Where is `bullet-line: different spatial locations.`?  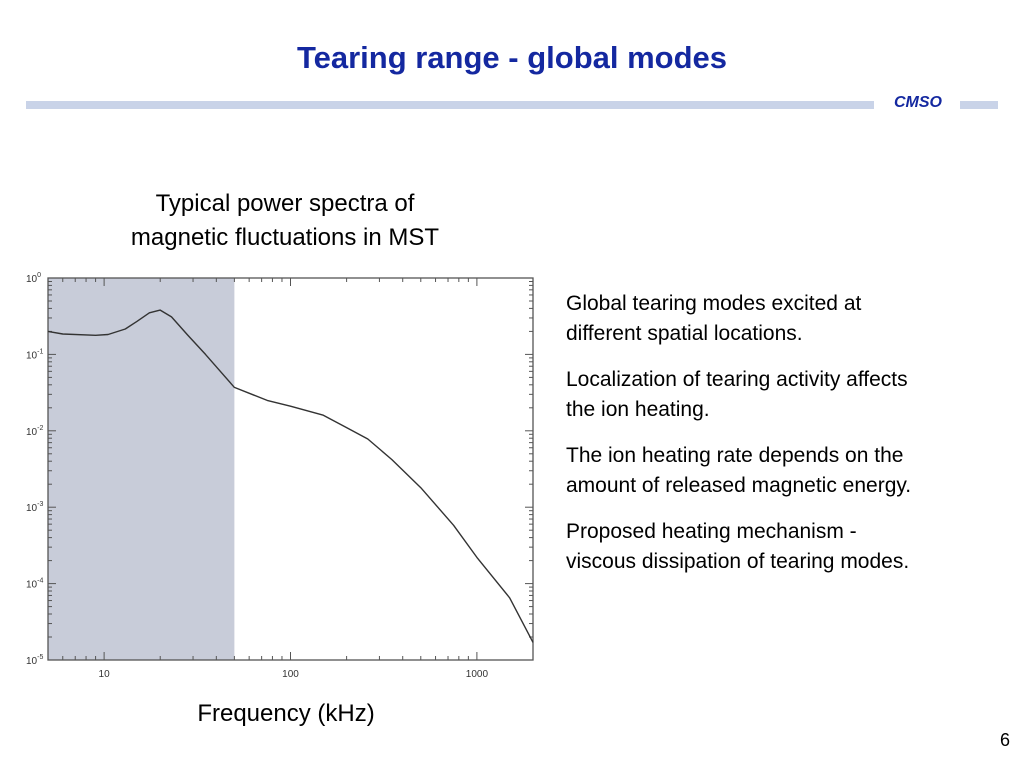
bullet-line: different spatial locations. is located at coordinates (684, 333).